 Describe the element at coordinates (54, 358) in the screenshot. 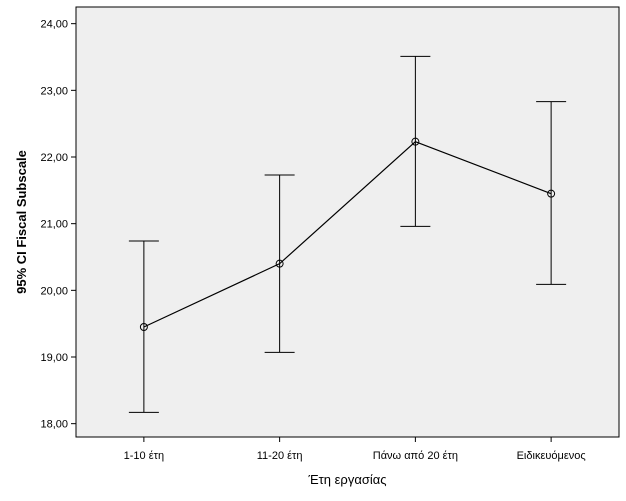

I see `y-tick-label: 19,00` at that location.